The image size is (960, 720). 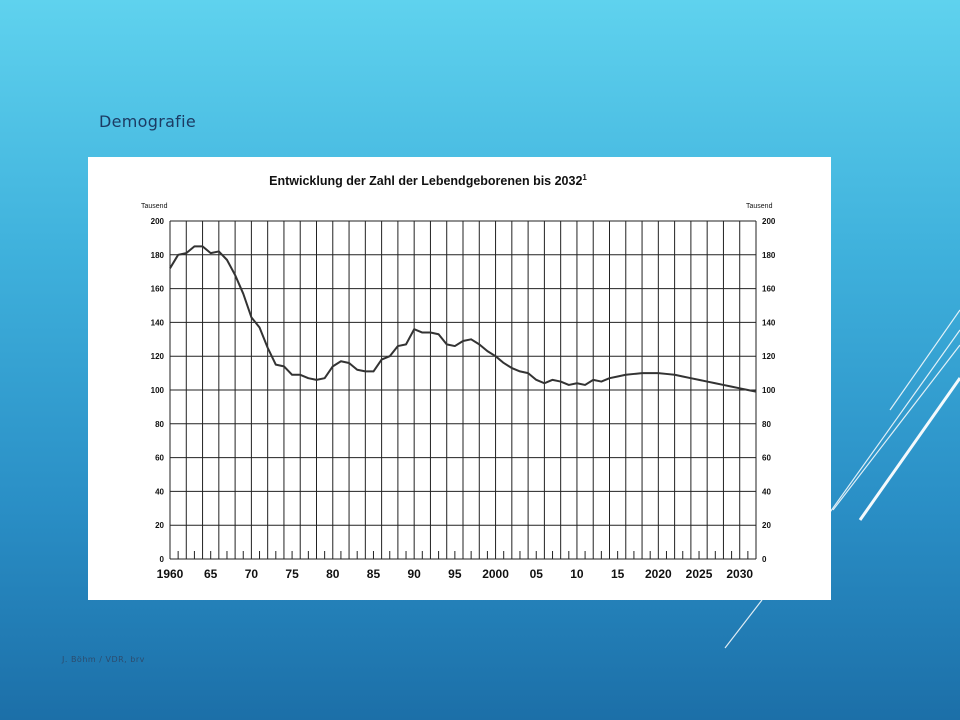 I want to click on y-tick-label-right: 100, so click(x=769, y=390).